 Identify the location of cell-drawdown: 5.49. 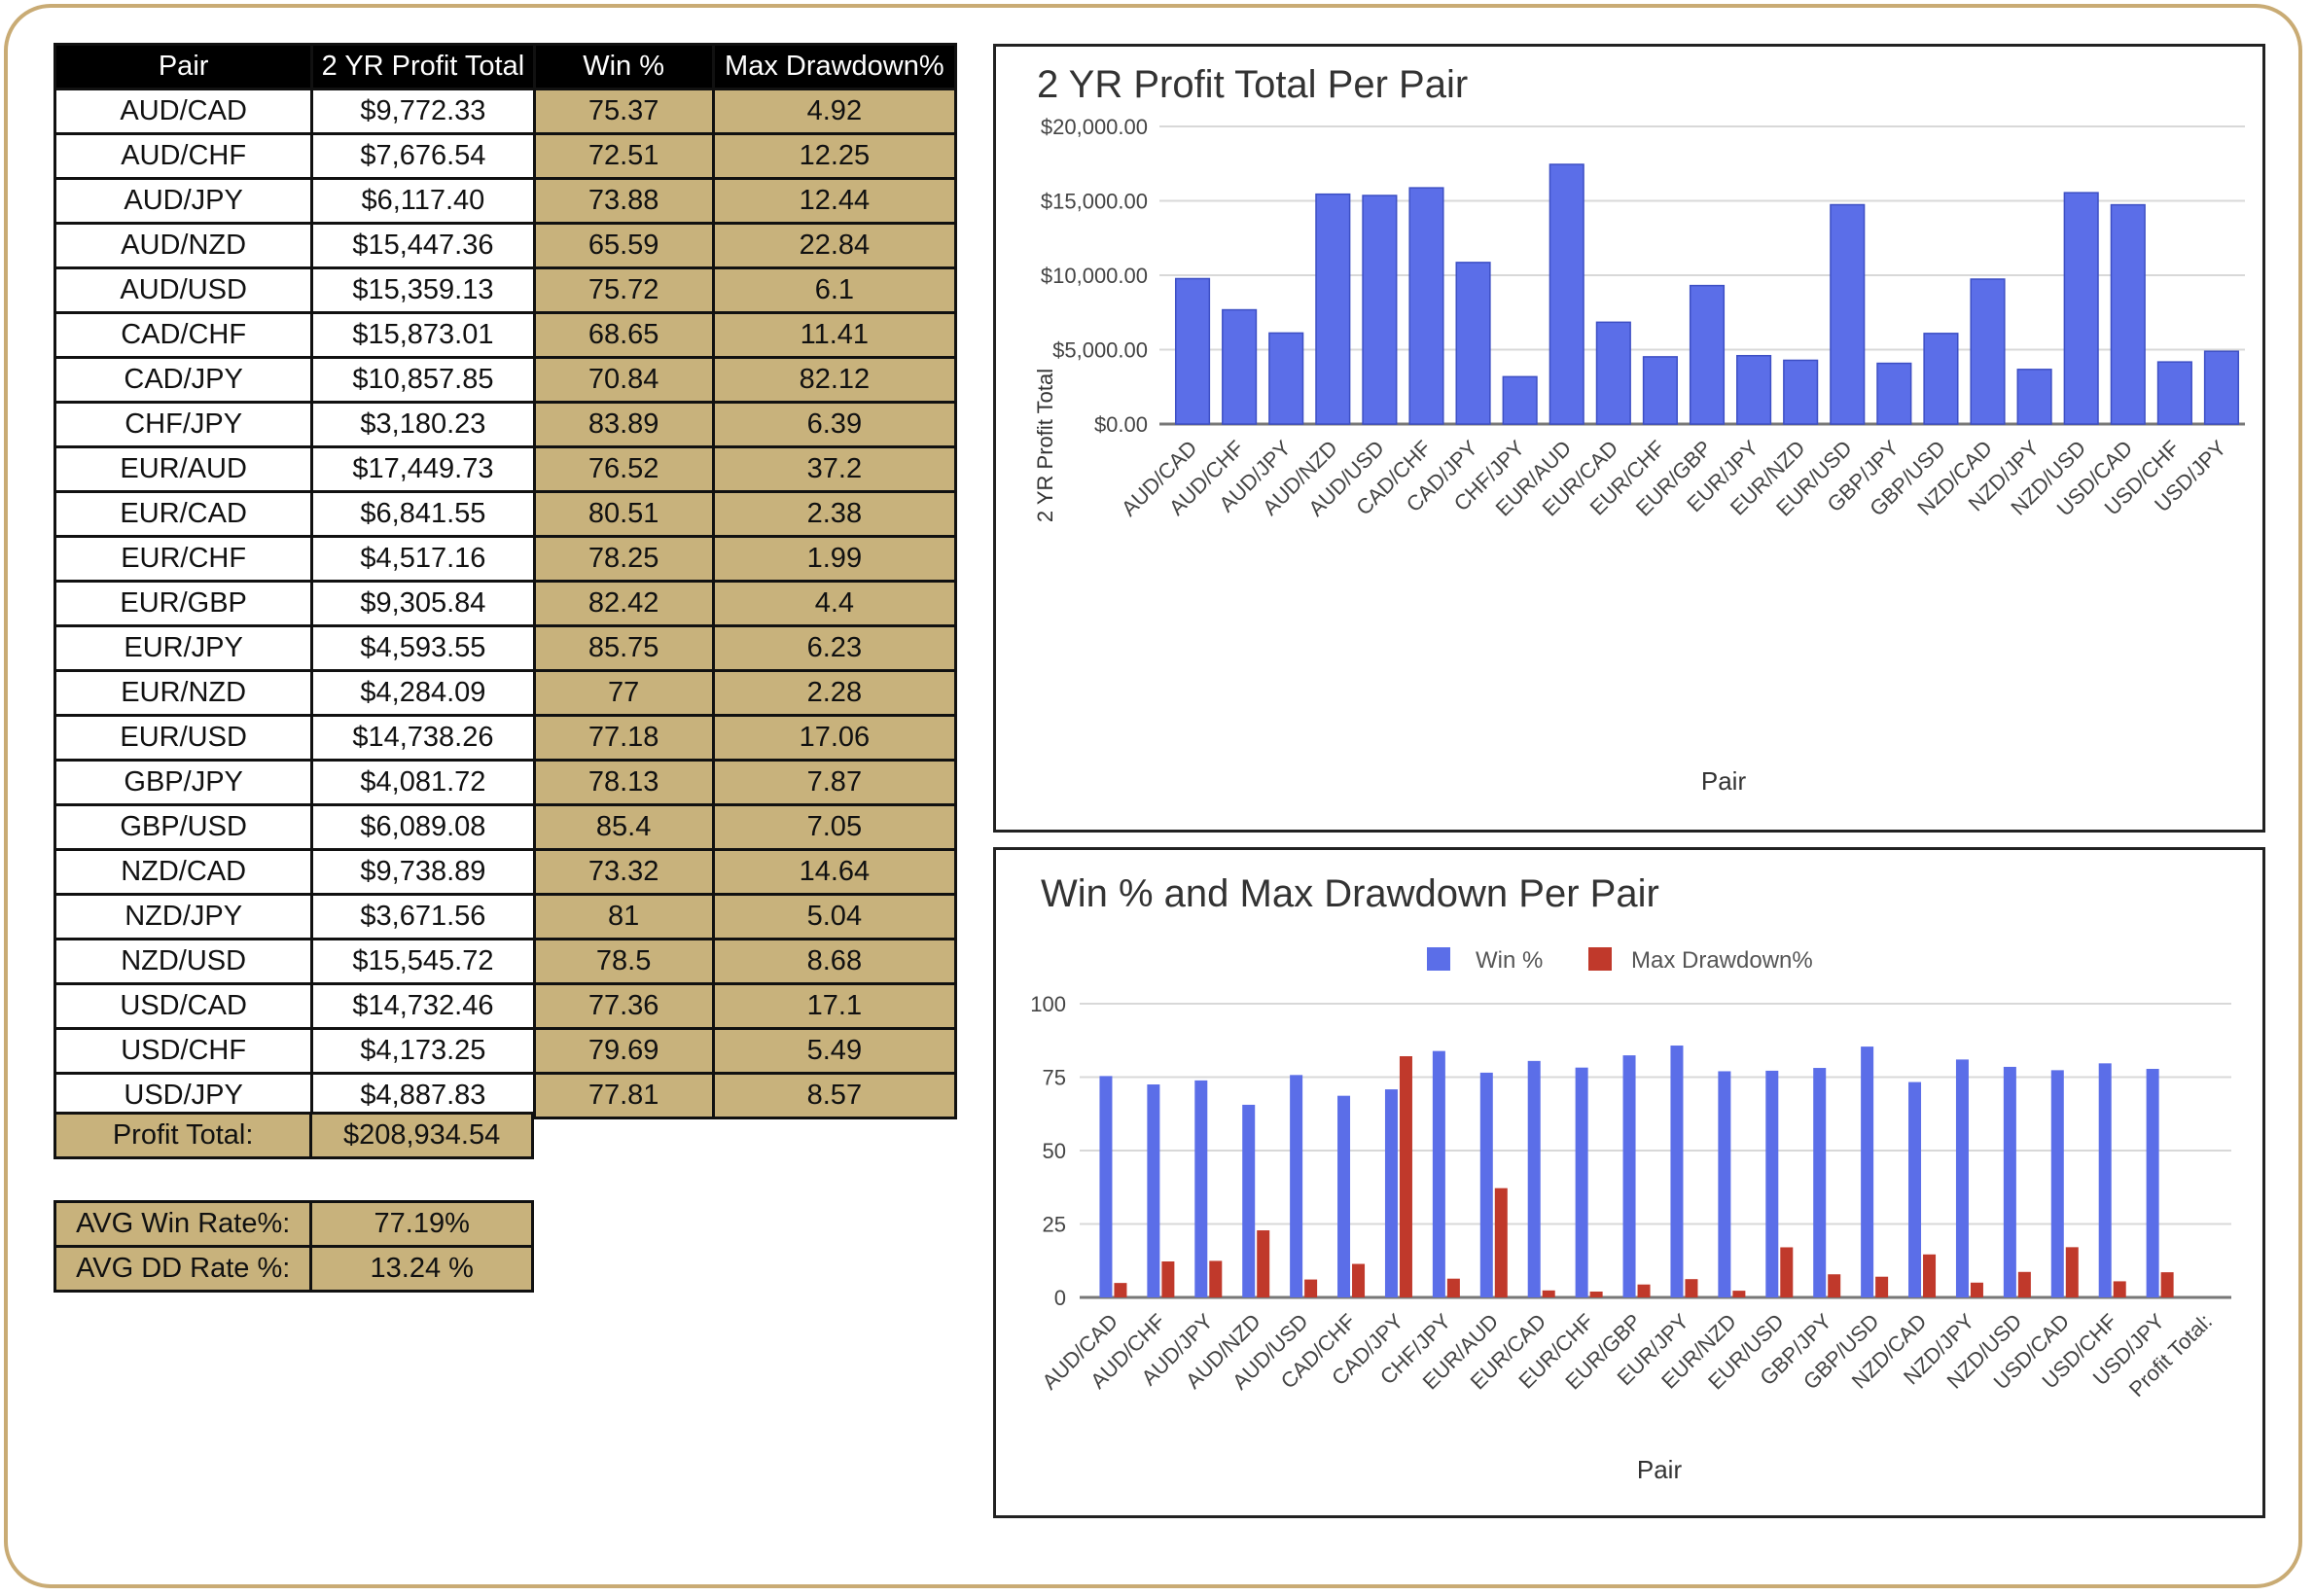
(834, 1051).